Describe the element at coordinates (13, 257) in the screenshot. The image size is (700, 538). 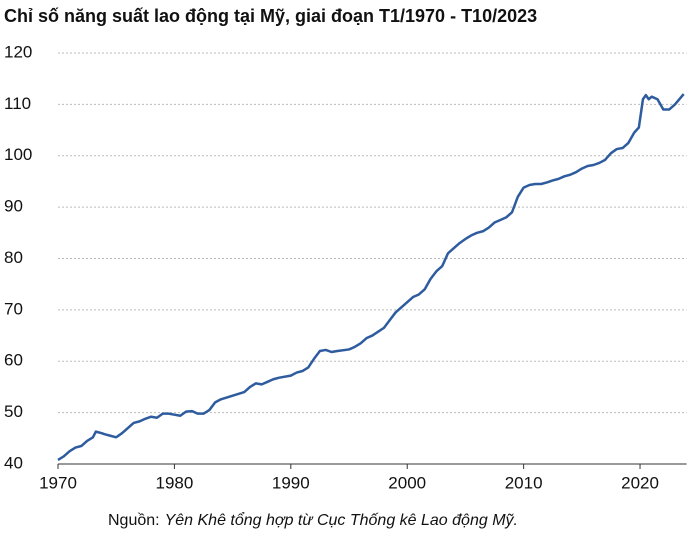
I see `y-tick-label: 80` at that location.